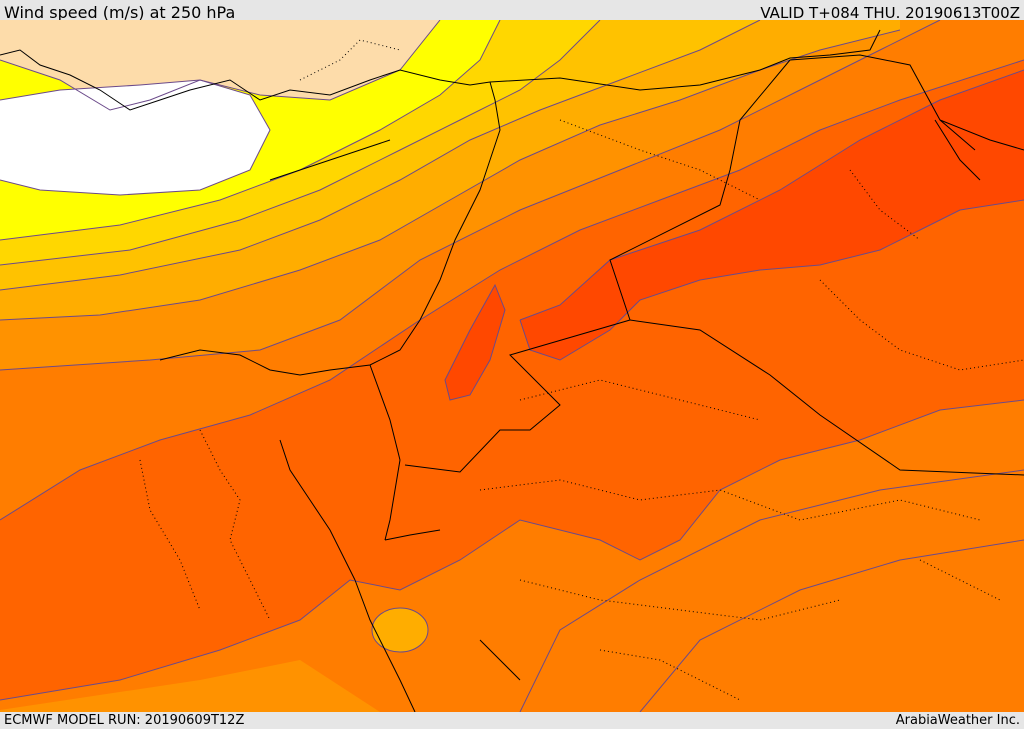  I want to click on model-run: ECMWF MODEL RUN: 20190609T12Z, so click(124, 720).